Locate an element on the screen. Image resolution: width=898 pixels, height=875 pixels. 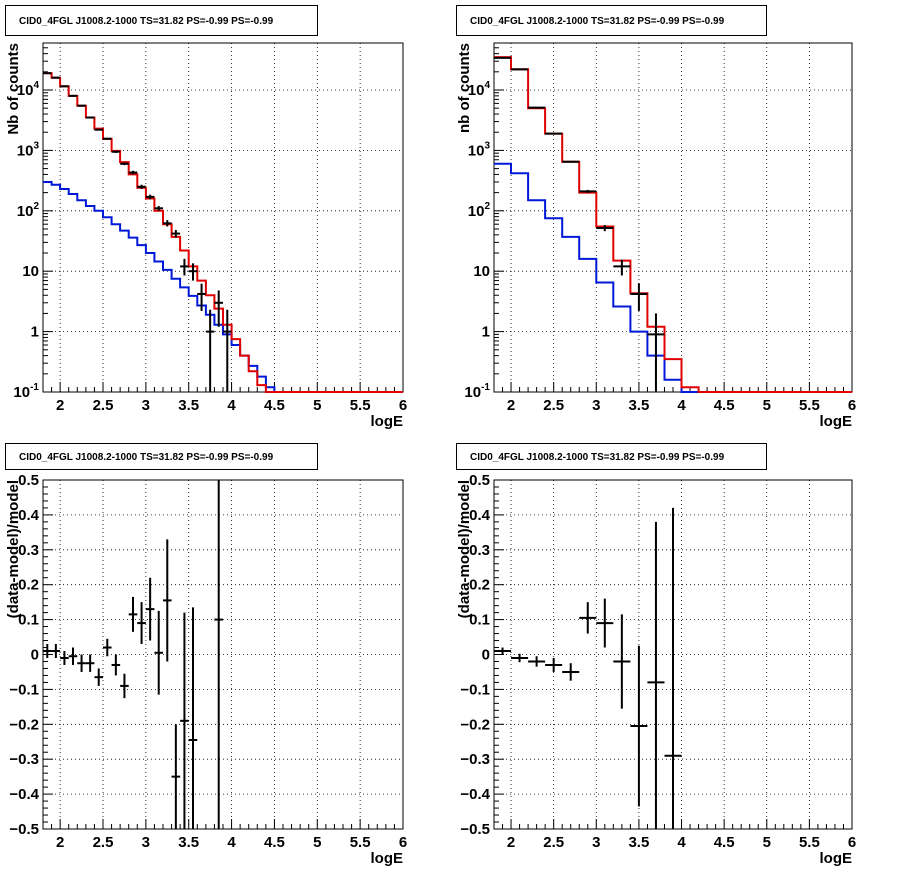
residual-points is located at coordinates (588, 668).